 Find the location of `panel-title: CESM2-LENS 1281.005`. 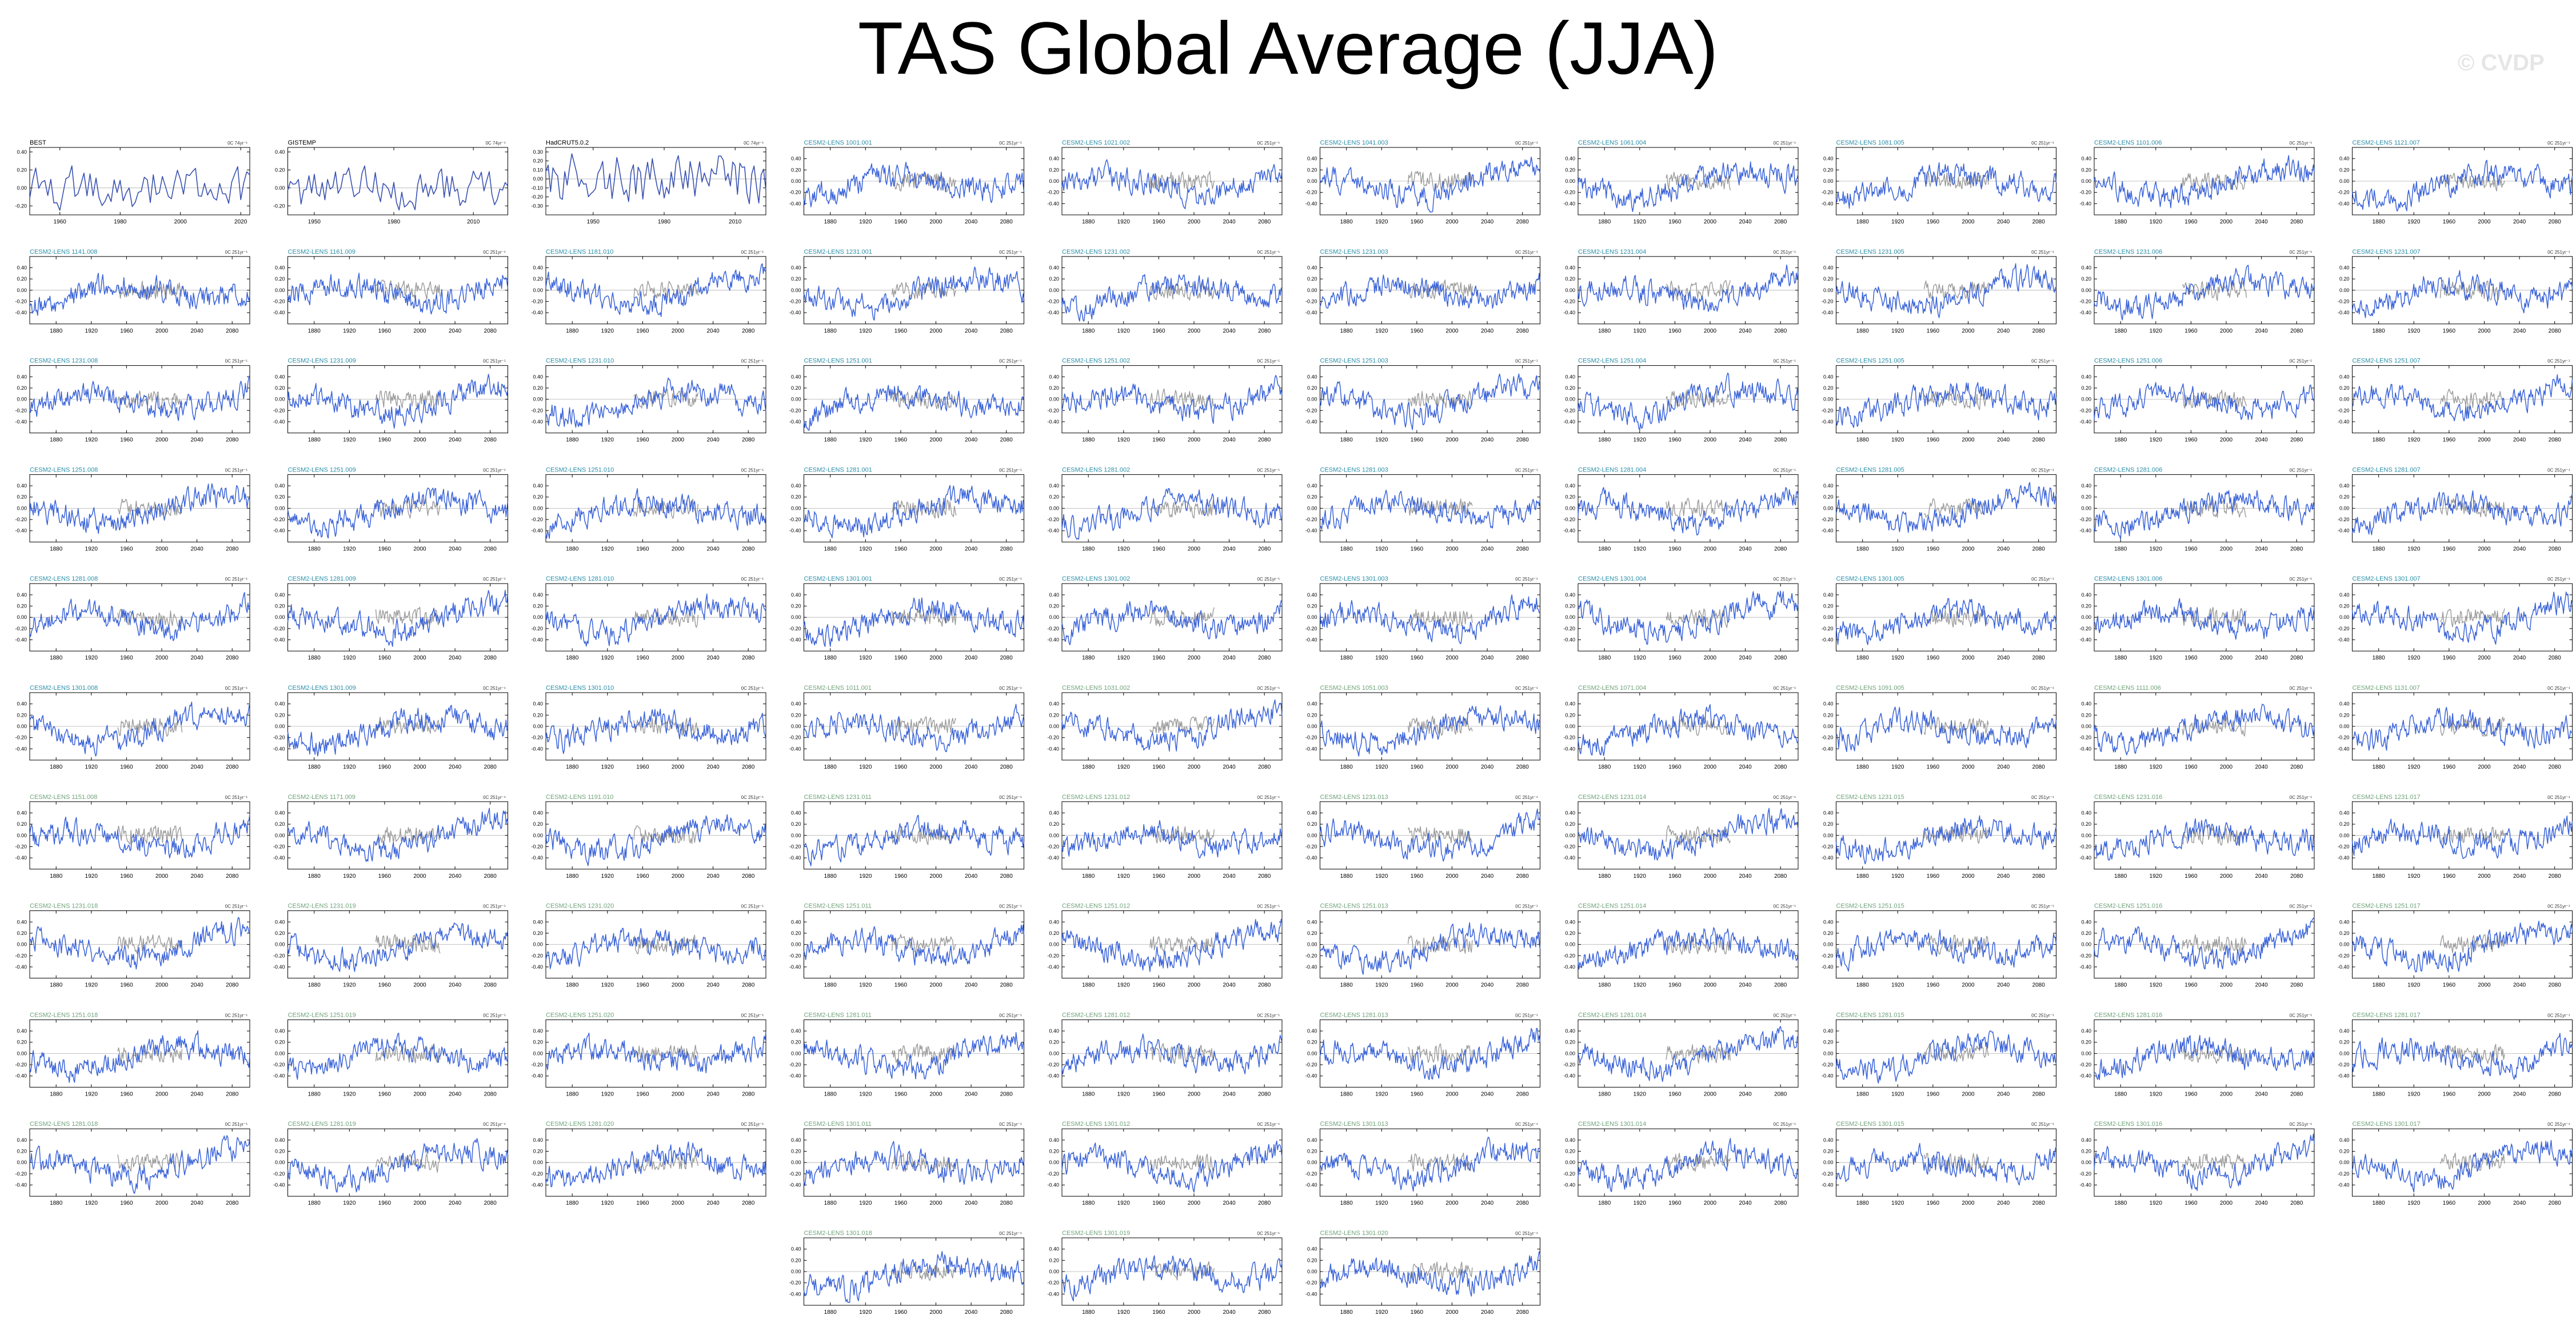

panel-title: CESM2-LENS 1281.005 is located at coordinates (1870, 469).